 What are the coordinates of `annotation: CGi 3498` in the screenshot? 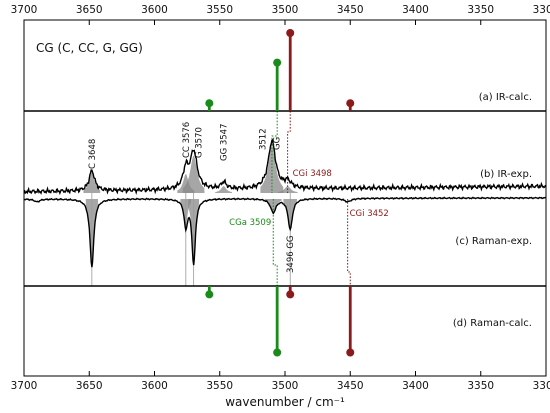 It's located at (312, 174).